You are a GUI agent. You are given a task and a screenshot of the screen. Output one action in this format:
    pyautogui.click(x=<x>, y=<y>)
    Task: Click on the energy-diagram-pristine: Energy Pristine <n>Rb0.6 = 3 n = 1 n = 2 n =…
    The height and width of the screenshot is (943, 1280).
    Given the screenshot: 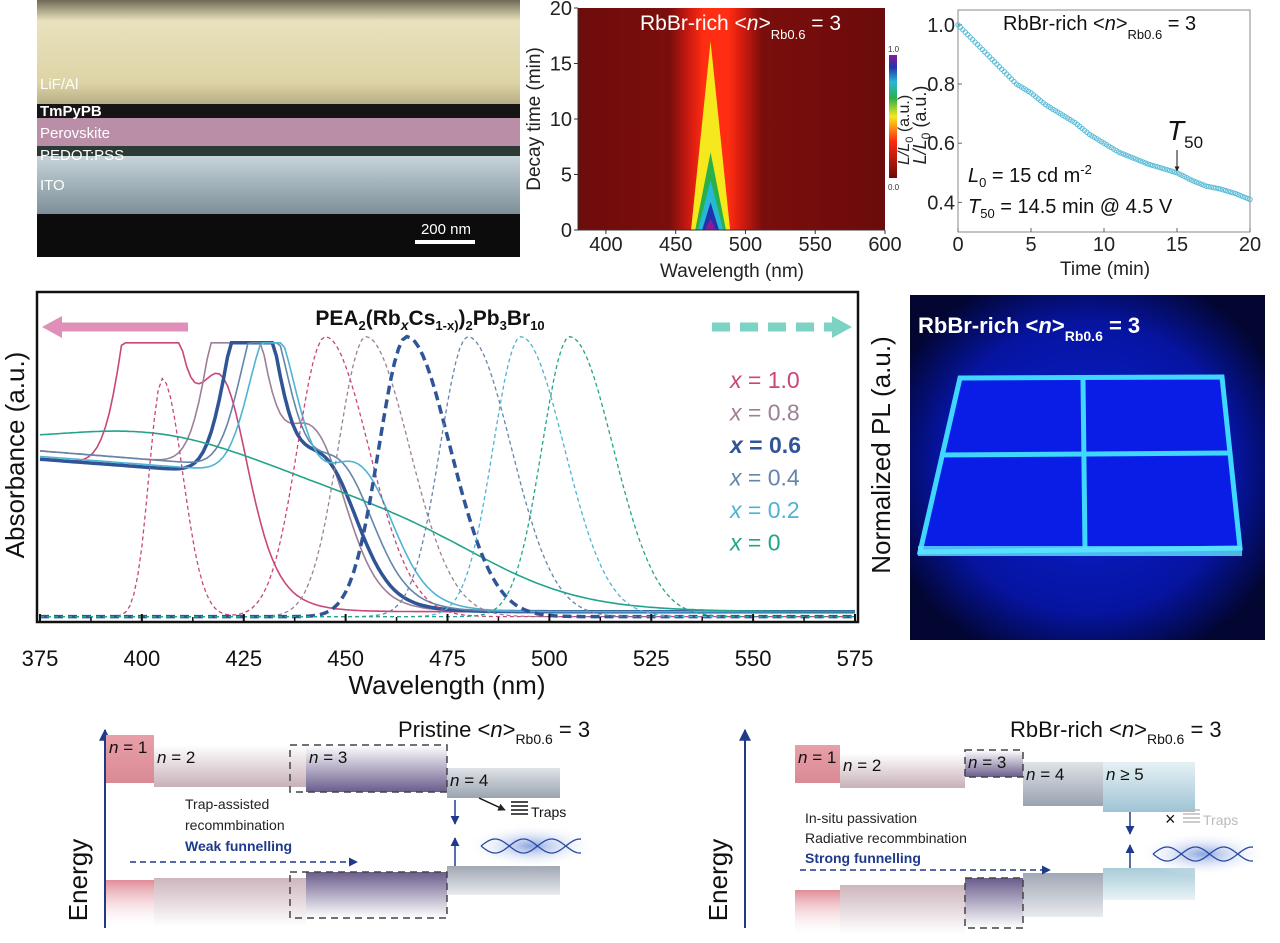 What is the action you would take?
    pyautogui.click(x=329, y=822)
    